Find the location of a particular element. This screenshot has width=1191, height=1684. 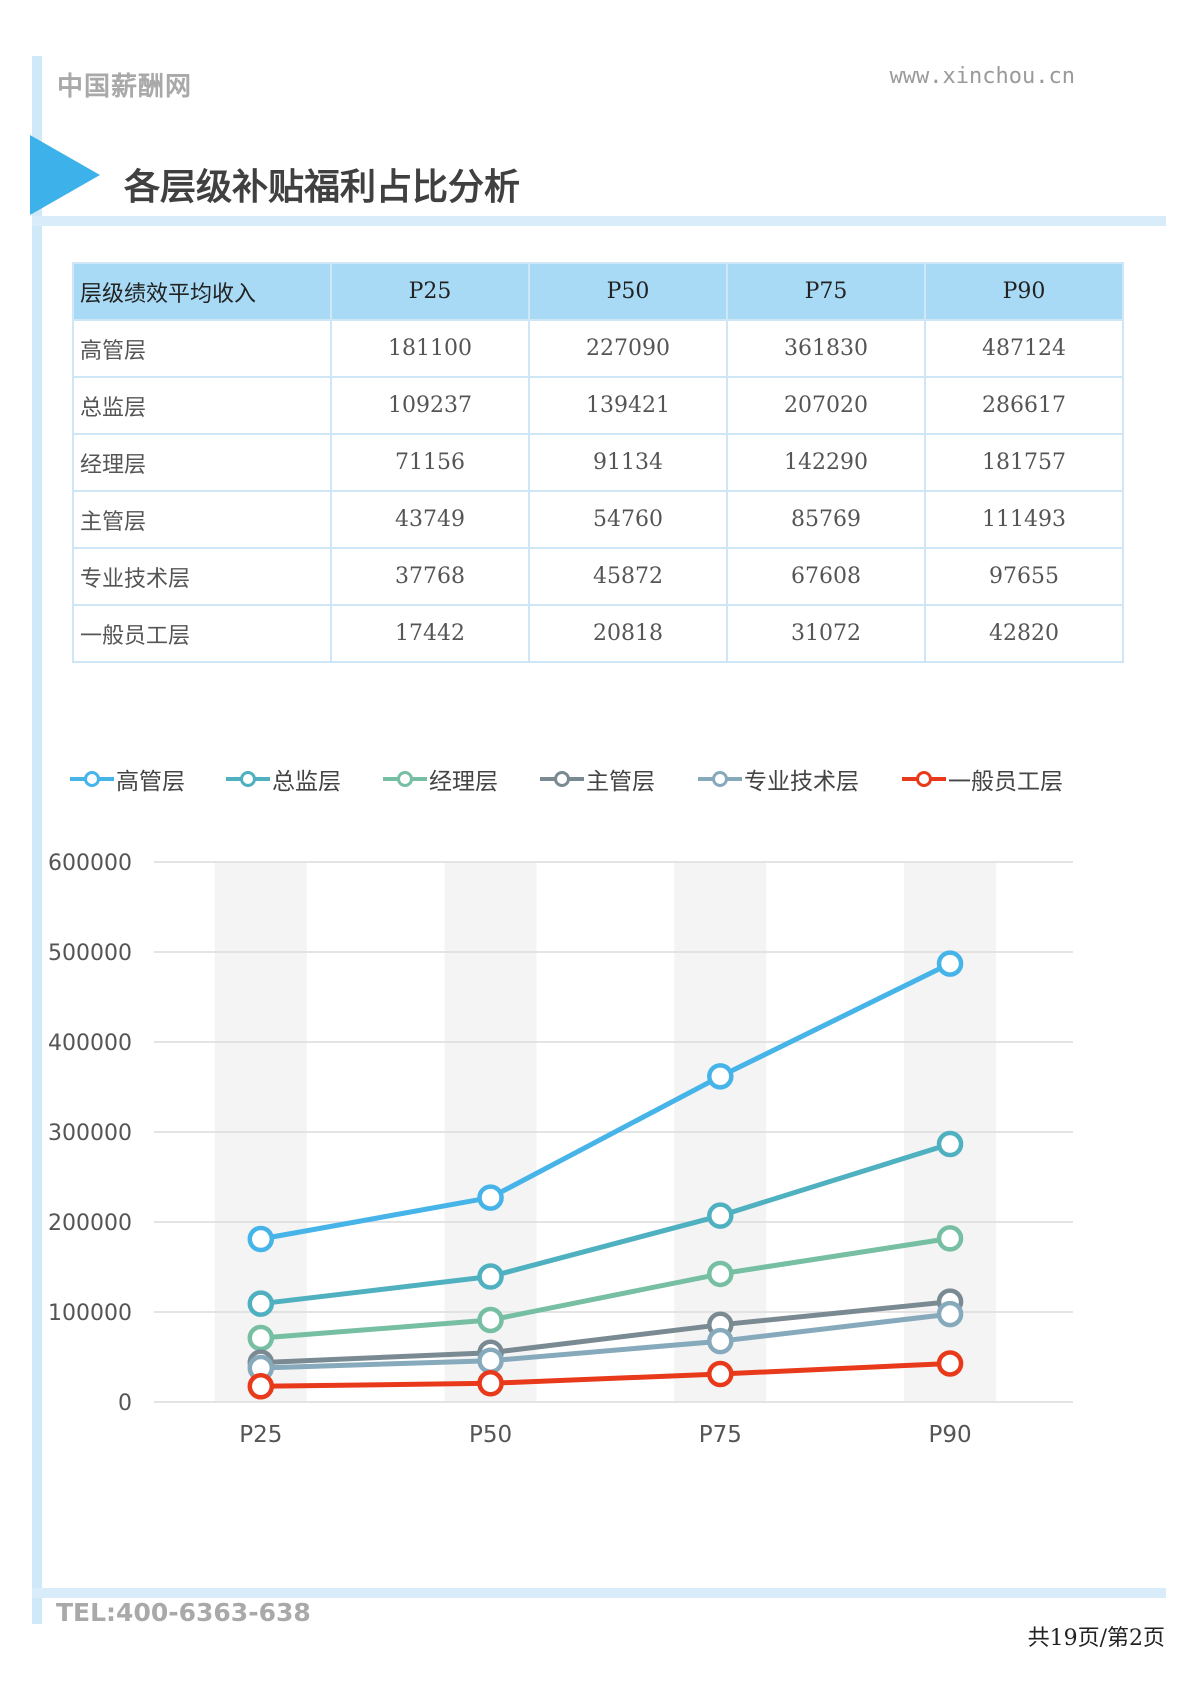

brand-name: 中国薪酬网 is located at coordinates (125, 87).